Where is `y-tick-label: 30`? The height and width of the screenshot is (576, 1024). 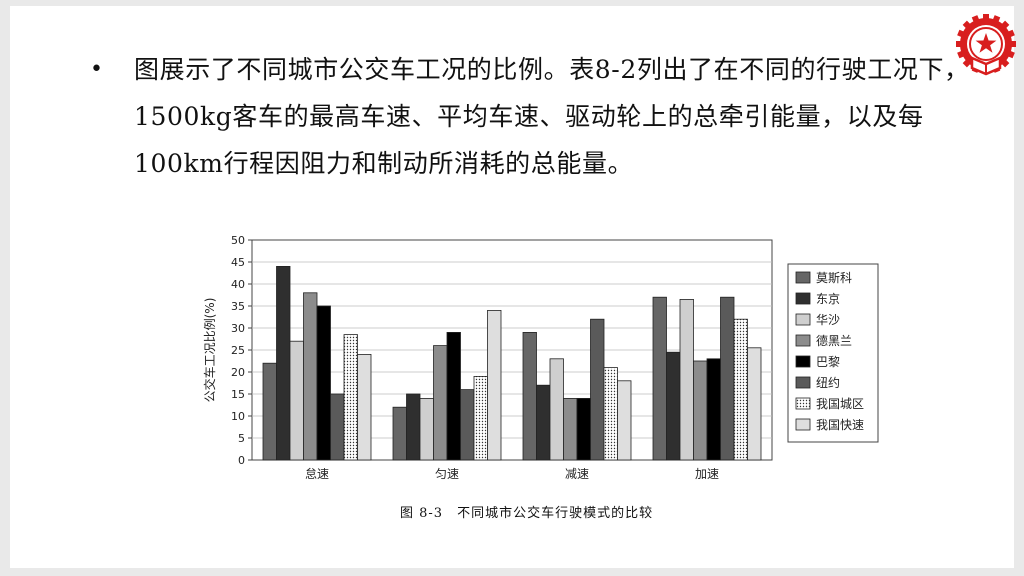
y-tick-label: 30 is located at coordinates (238, 328).